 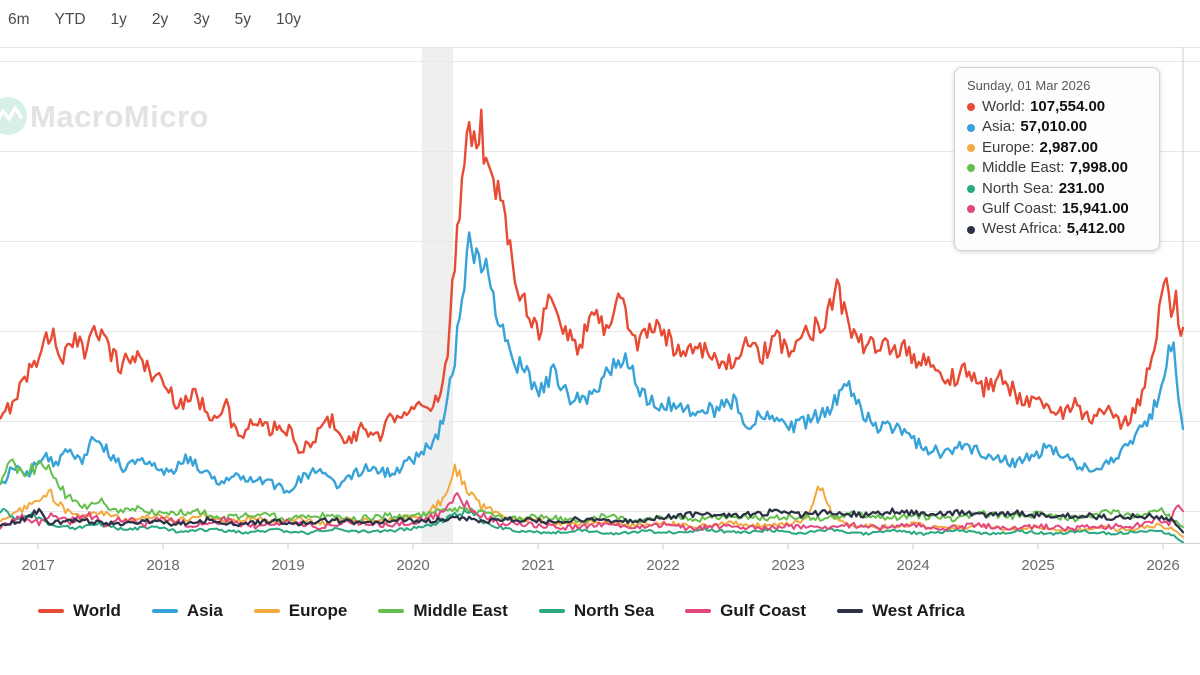 I want to click on legend-item-west-africa: West Africa, so click(x=901, y=611).